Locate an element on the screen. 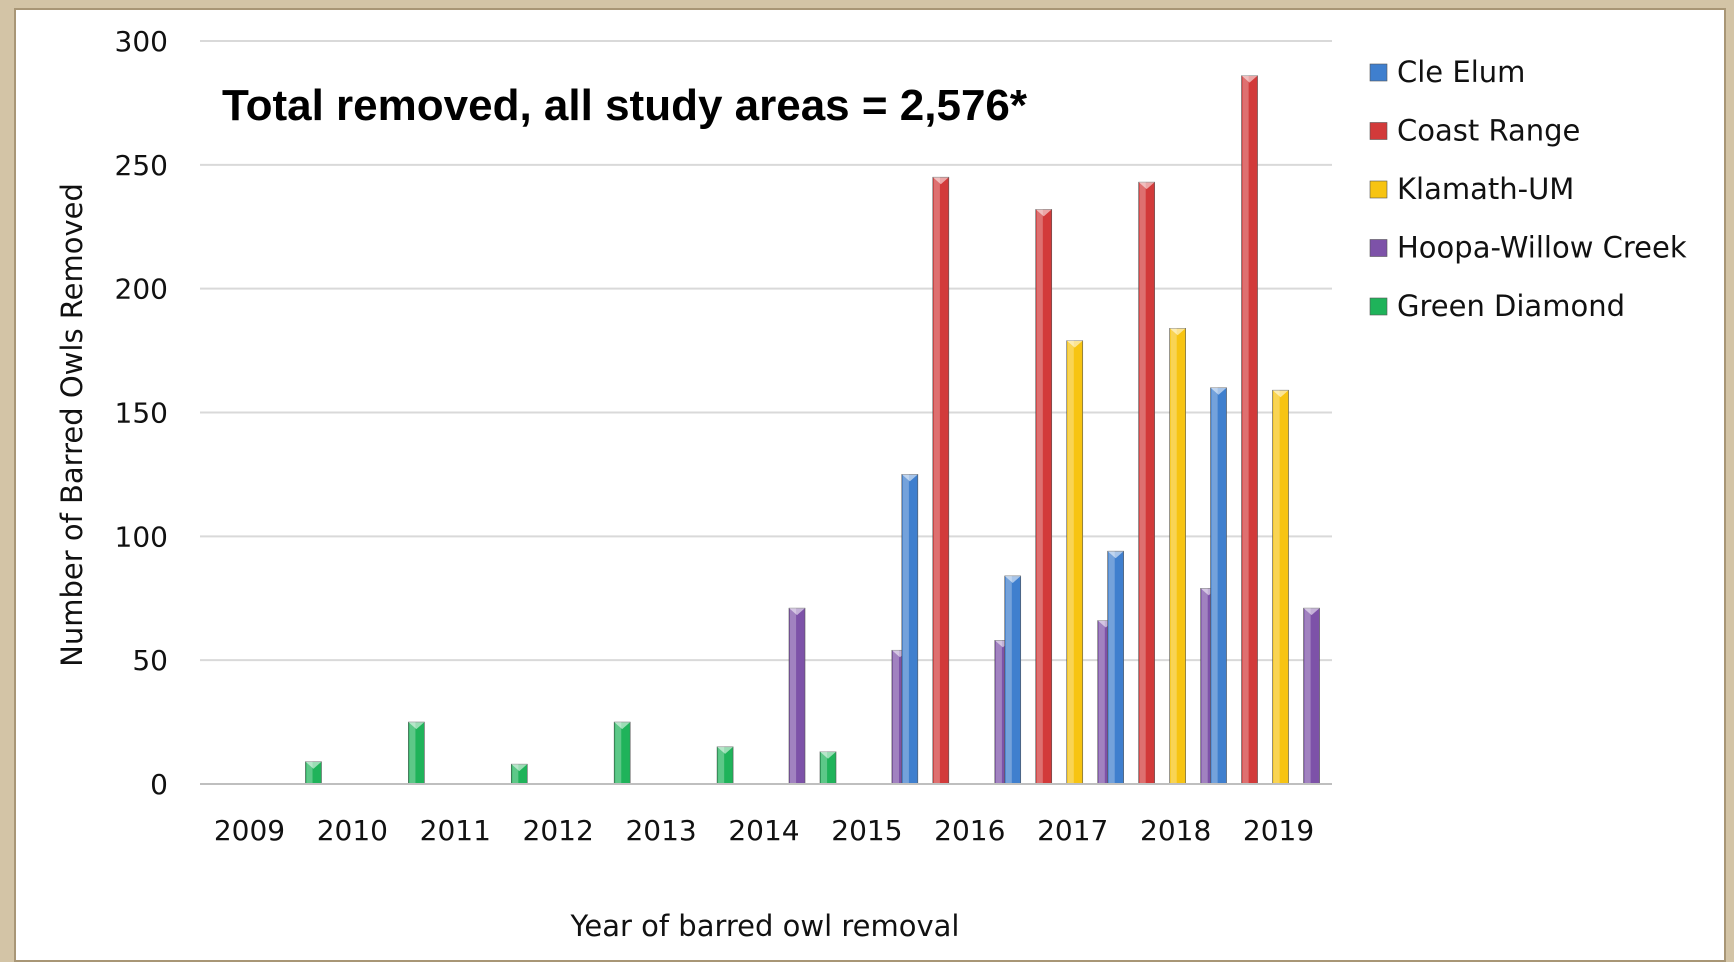 The height and width of the screenshot is (962, 1734). x-tick-label: 2017 is located at coordinates (1072, 830).